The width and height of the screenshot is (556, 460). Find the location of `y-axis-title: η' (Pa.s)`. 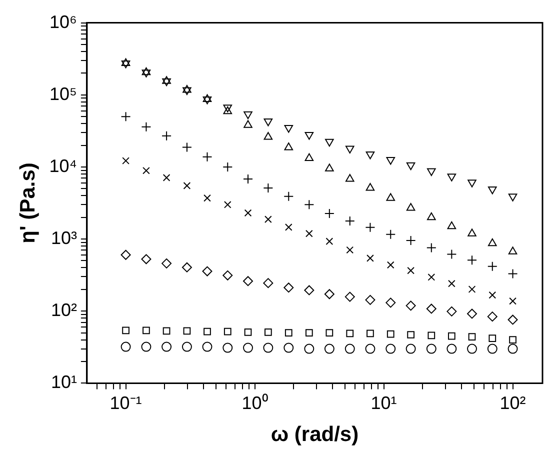

y-axis-title: η' (Pa.s) is located at coordinates (28, 203).